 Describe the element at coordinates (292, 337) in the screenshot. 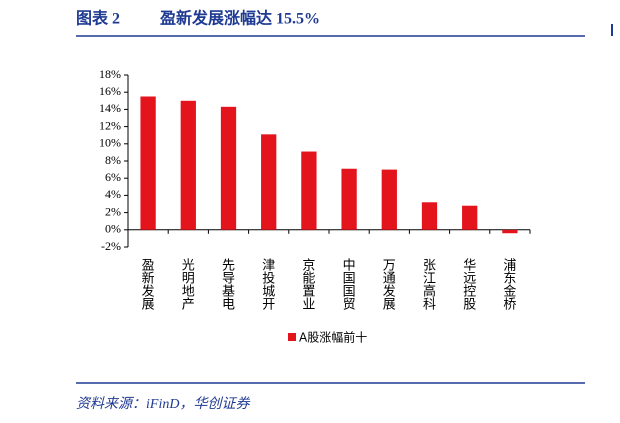

I see `legend-swatch` at that location.